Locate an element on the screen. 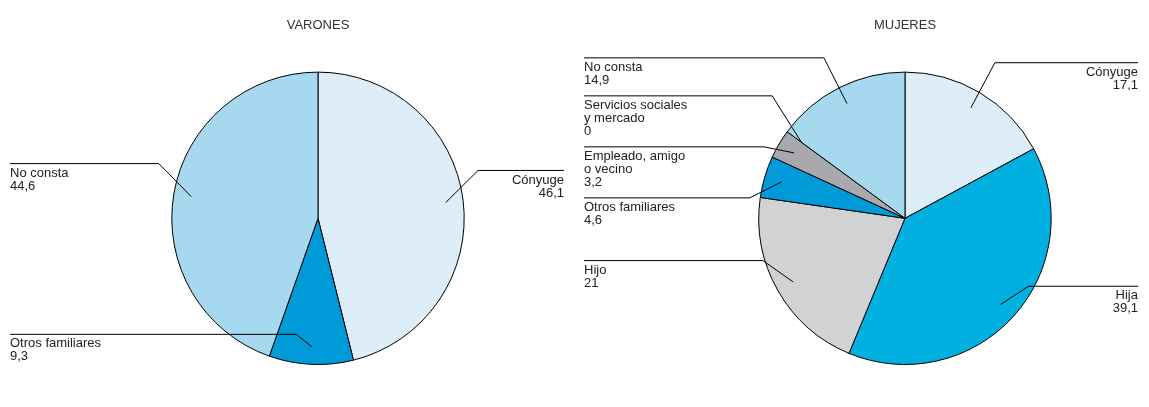 This screenshot has height=407, width=1149. chart-title: VARONES is located at coordinates (318, 25).